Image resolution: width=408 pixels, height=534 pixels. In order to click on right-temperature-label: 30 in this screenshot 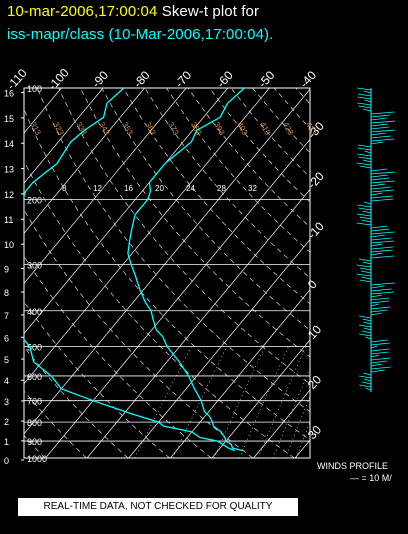, I will do `click(315, 433)`.